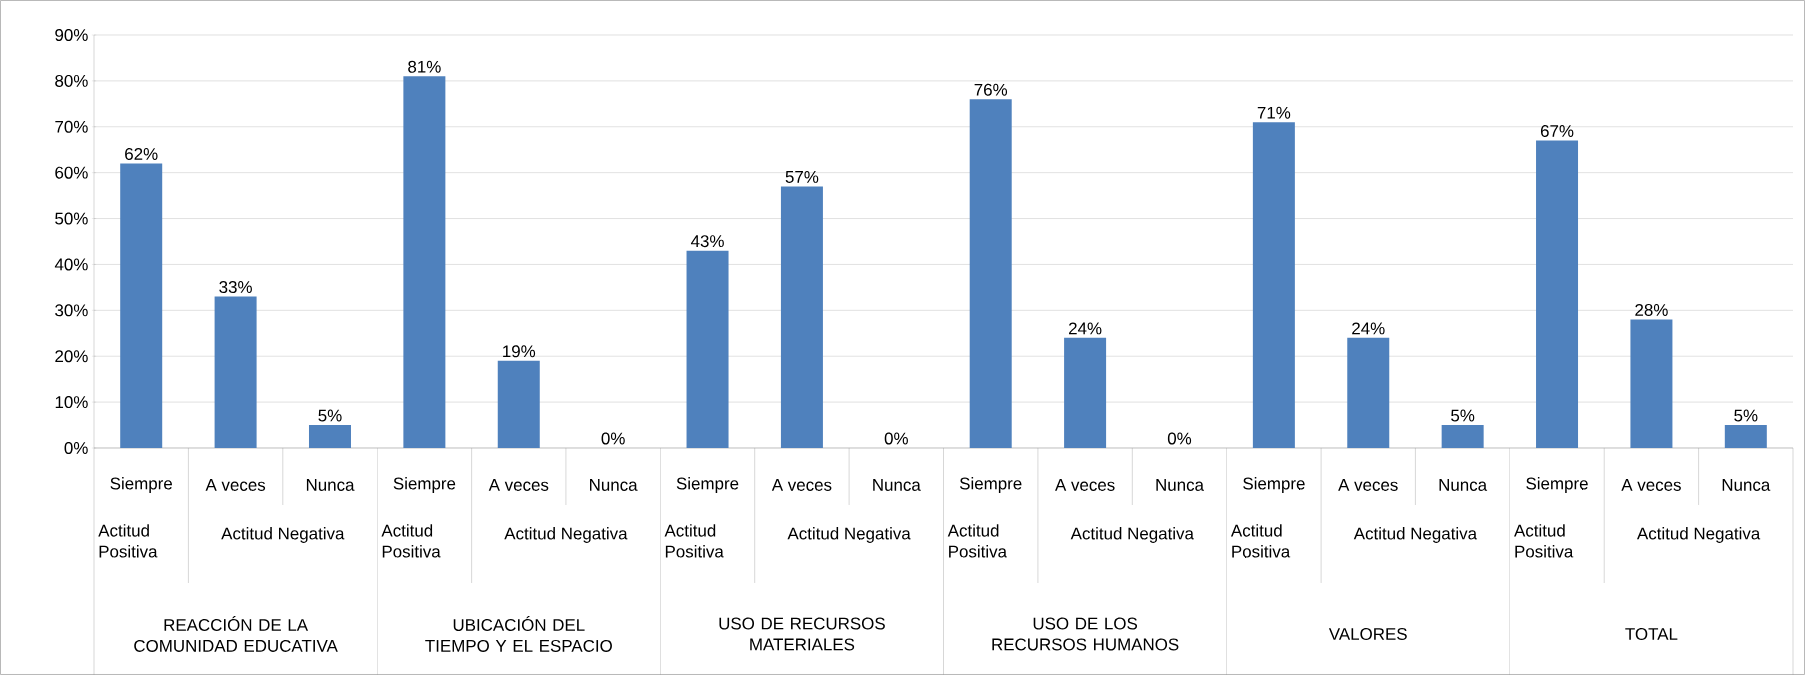  Describe the element at coordinates (71, 264) in the screenshot. I see `y-tick-label: 40%` at that location.